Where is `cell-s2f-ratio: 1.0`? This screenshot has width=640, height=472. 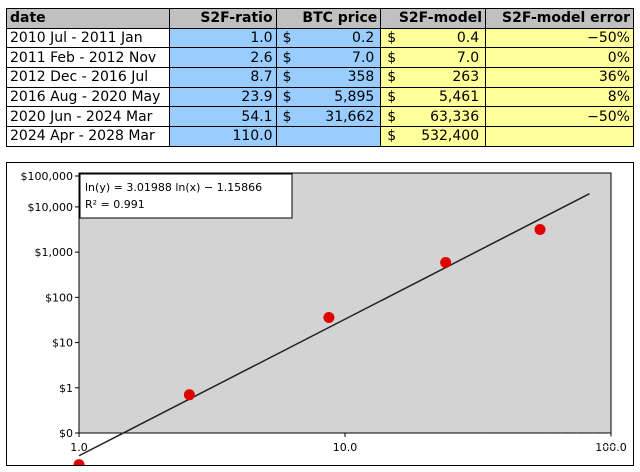
cell-s2f-ratio: 1.0 is located at coordinates (222, 38).